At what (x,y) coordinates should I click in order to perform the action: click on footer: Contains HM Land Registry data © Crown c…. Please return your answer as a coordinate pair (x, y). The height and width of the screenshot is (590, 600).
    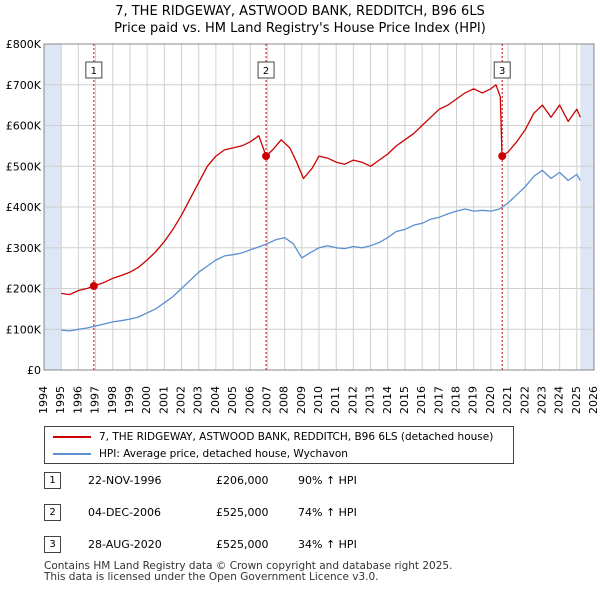
    Looking at the image, I should click on (248, 572).